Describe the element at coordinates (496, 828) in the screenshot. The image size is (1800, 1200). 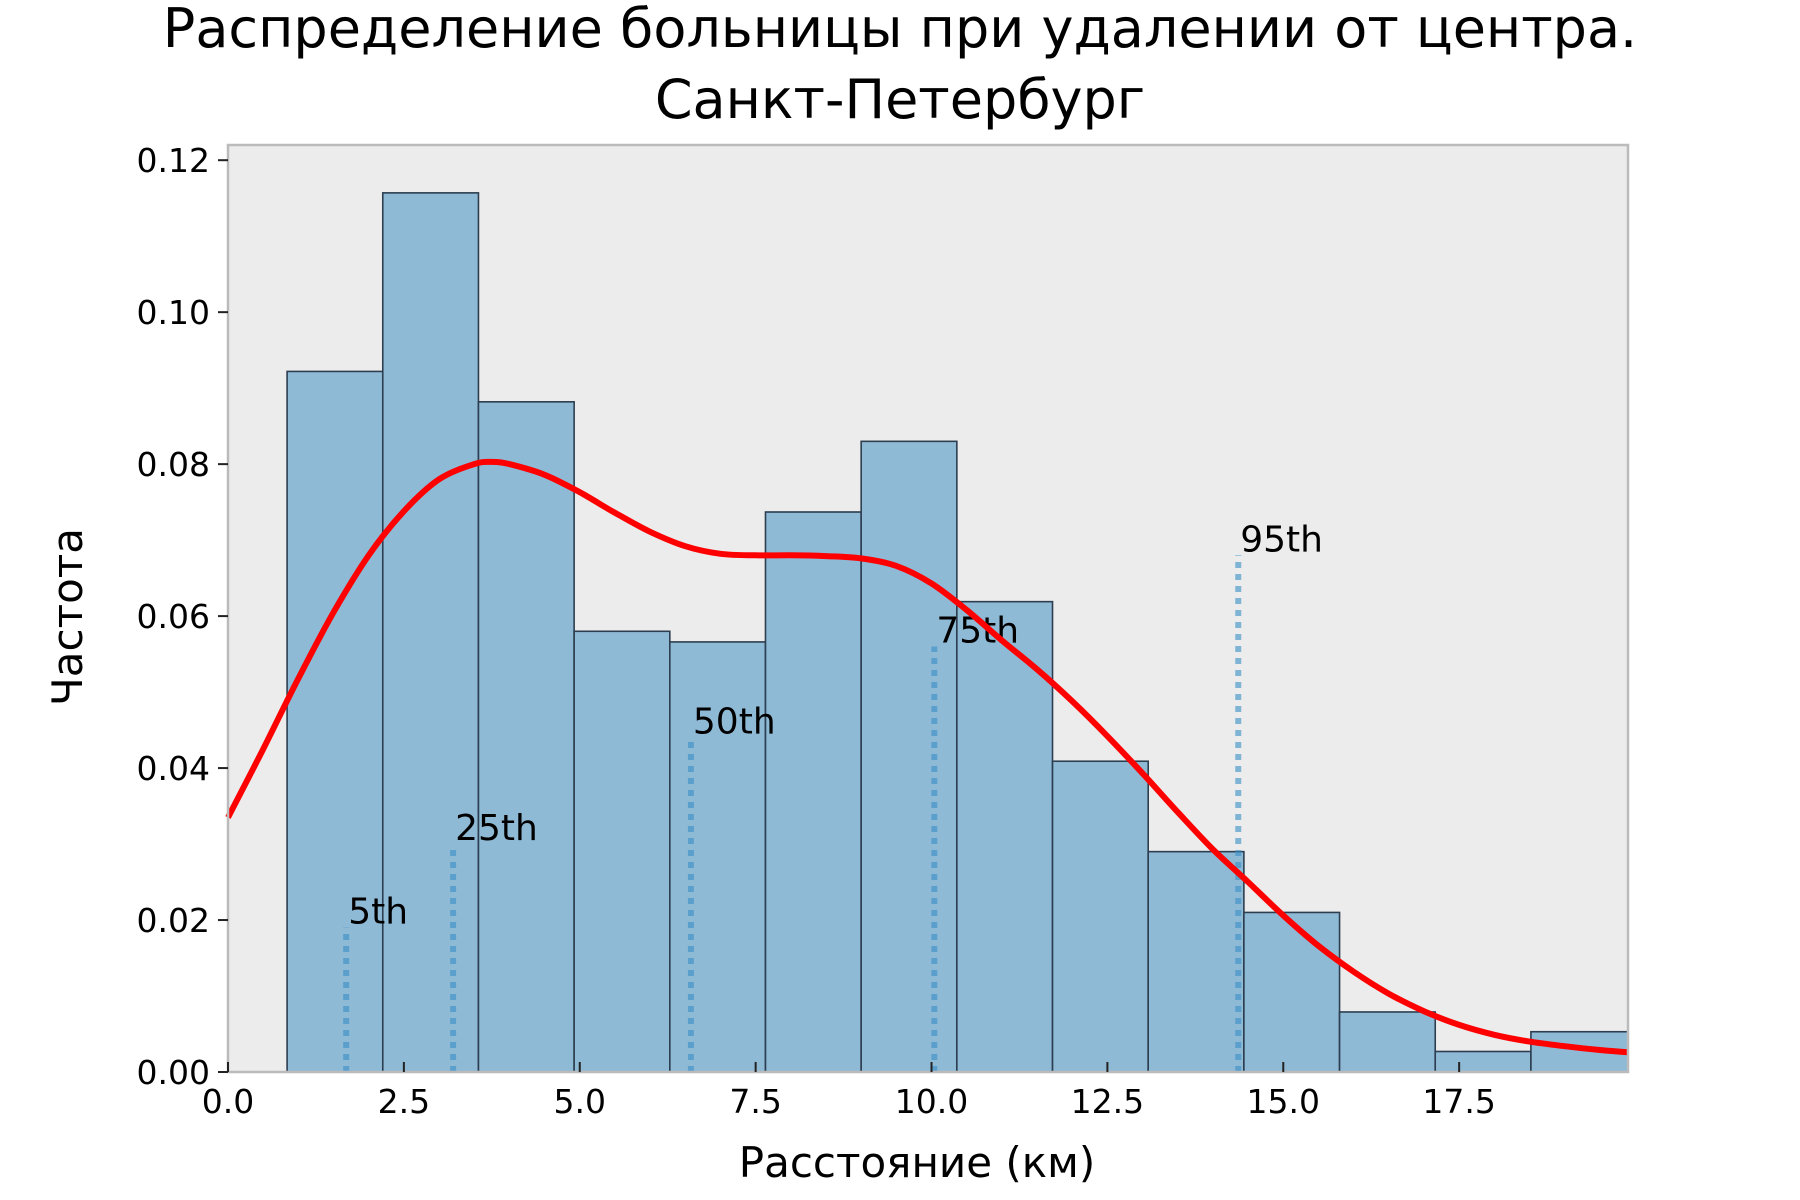
I see `percentile-label-25th: 25th` at that location.